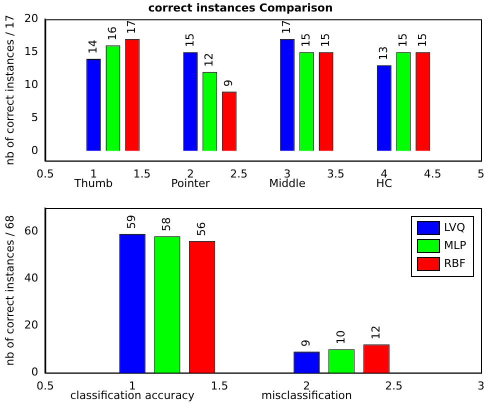  What do you see at coordinates (201, 229) in the screenshot?
I see `data-label: 56` at bounding box center [201, 229].